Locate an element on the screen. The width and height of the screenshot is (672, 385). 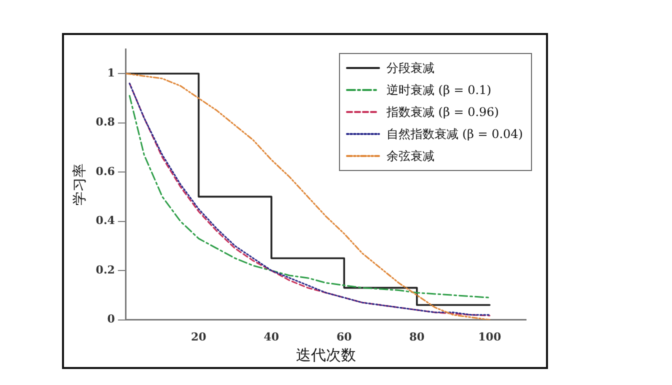
y-tick-label: 0.6 is located at coordinates (106, 171).